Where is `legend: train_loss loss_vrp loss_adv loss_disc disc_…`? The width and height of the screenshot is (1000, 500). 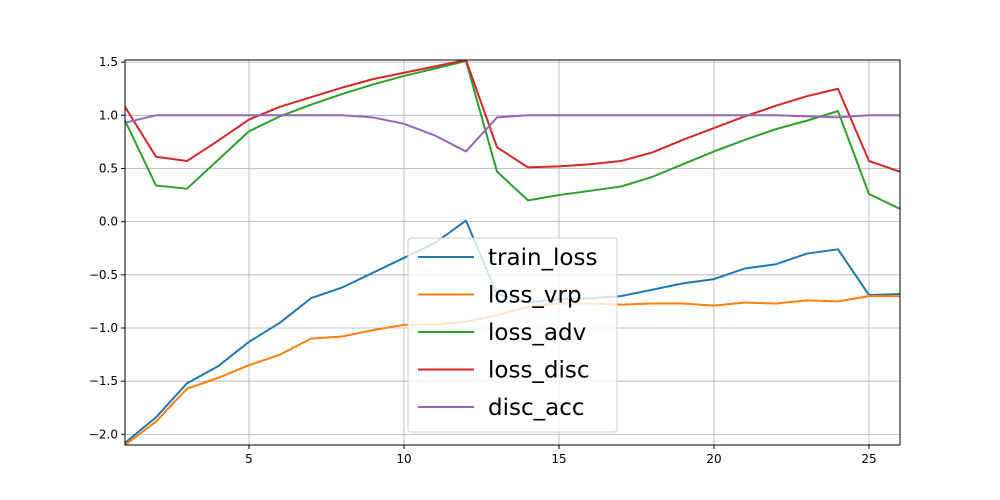
legend: train_loss loss_vrp loss_adv loss_disc disc_… is located at coordinates (512, 335).